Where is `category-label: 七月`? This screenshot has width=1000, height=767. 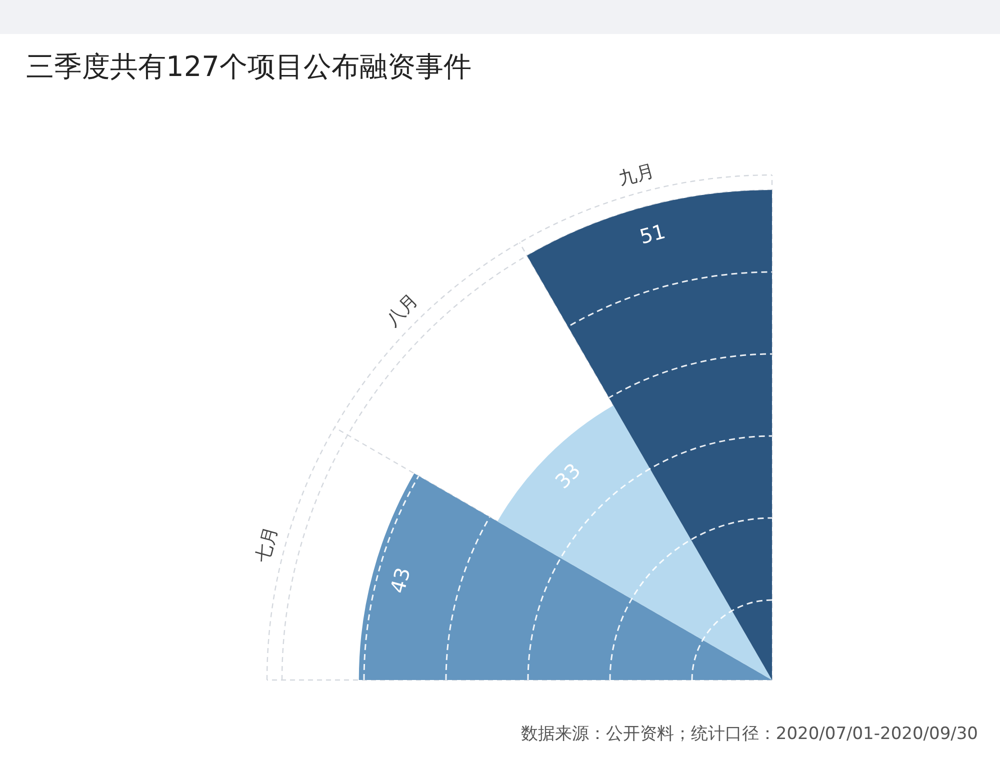 category-label: 七月 is located at coordinates (267, 544).